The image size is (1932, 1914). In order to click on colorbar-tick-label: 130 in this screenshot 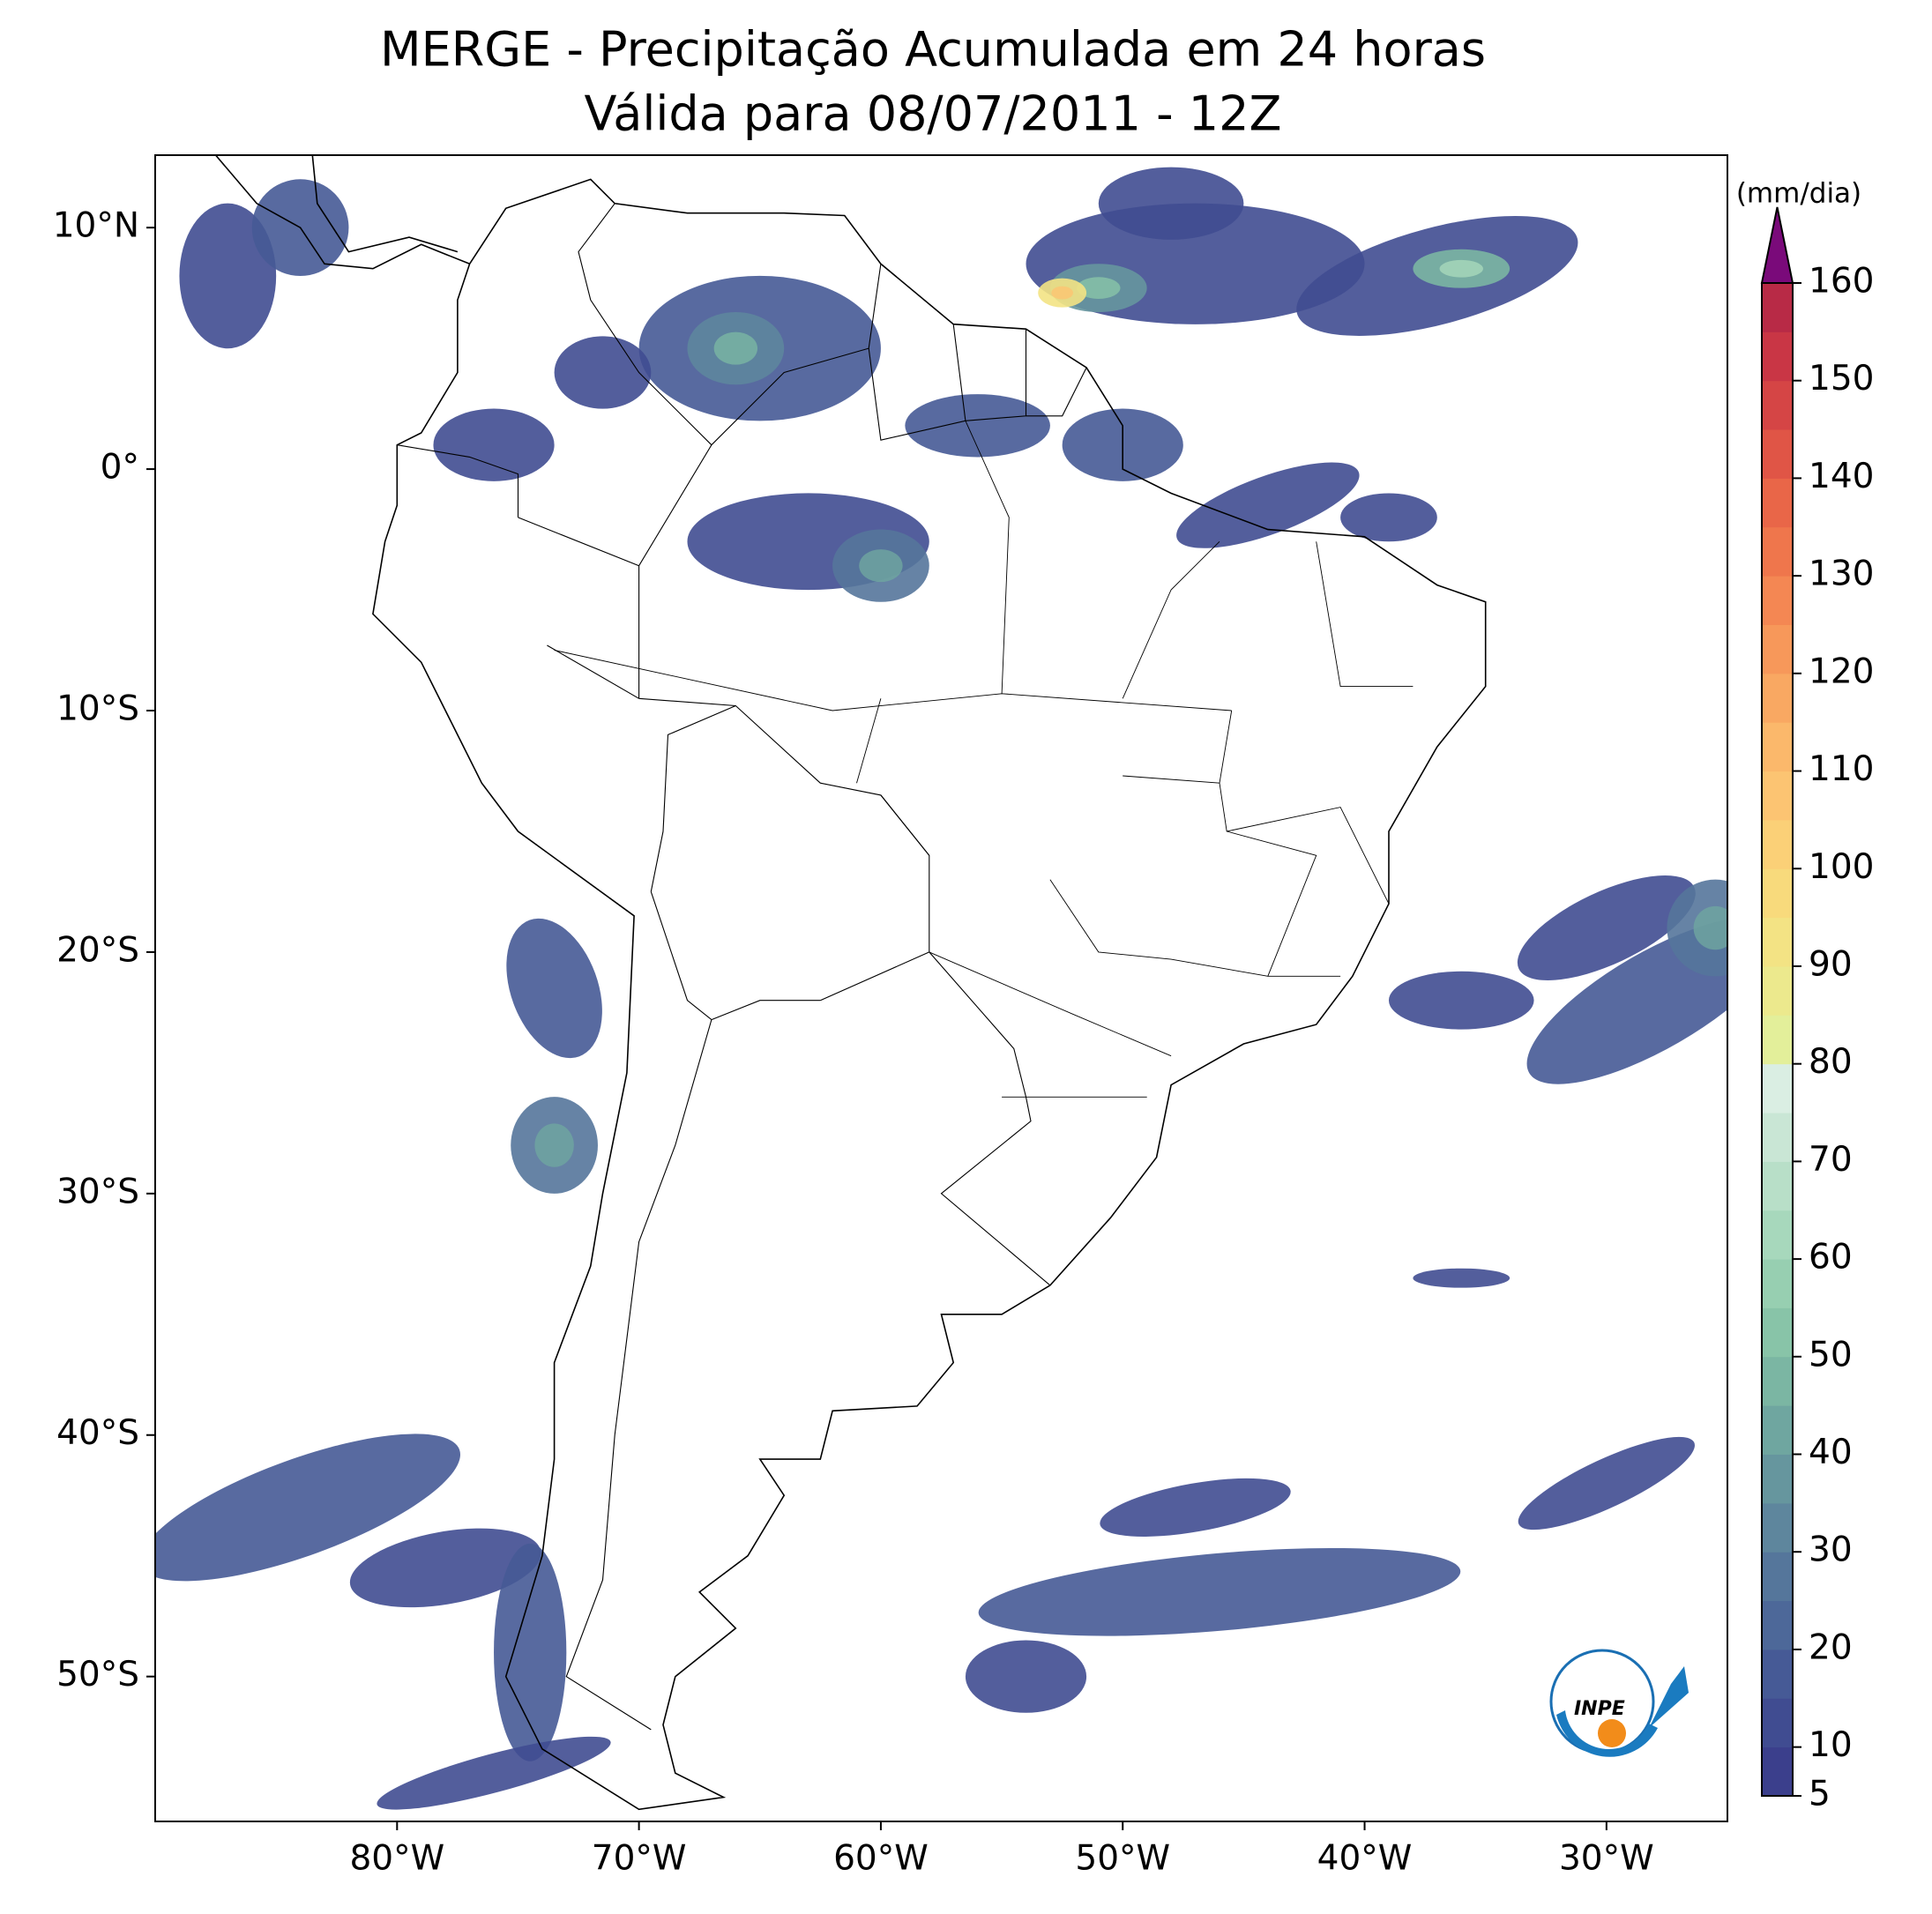, I will do `click(1842, 574)`.